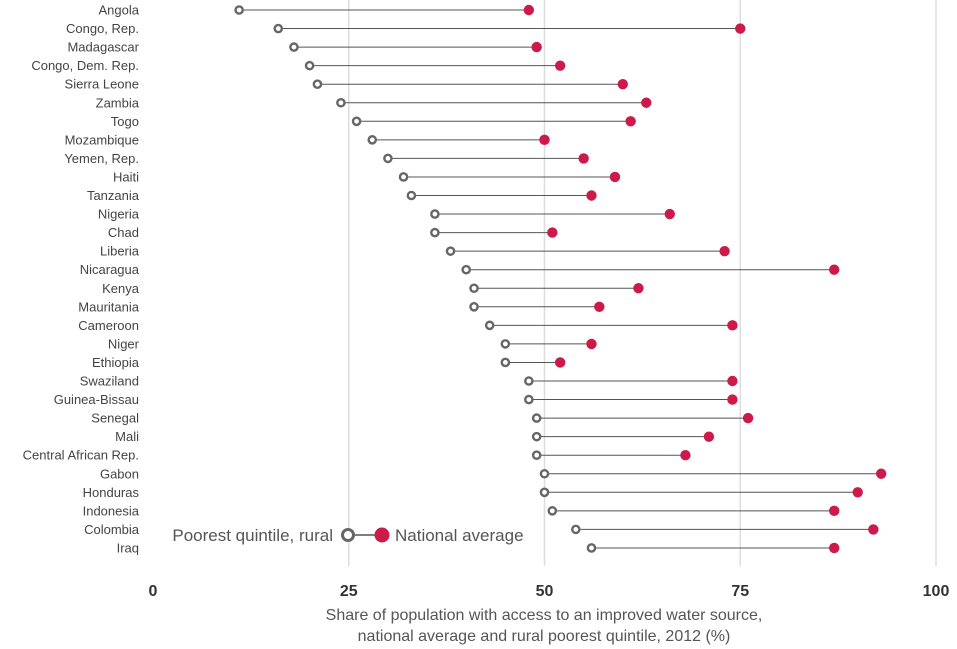 The image size is (957, 649). Describe the element at coordinates (118, 102) in the screenshot. I see `country-label-zambia: Zambia` at that location.